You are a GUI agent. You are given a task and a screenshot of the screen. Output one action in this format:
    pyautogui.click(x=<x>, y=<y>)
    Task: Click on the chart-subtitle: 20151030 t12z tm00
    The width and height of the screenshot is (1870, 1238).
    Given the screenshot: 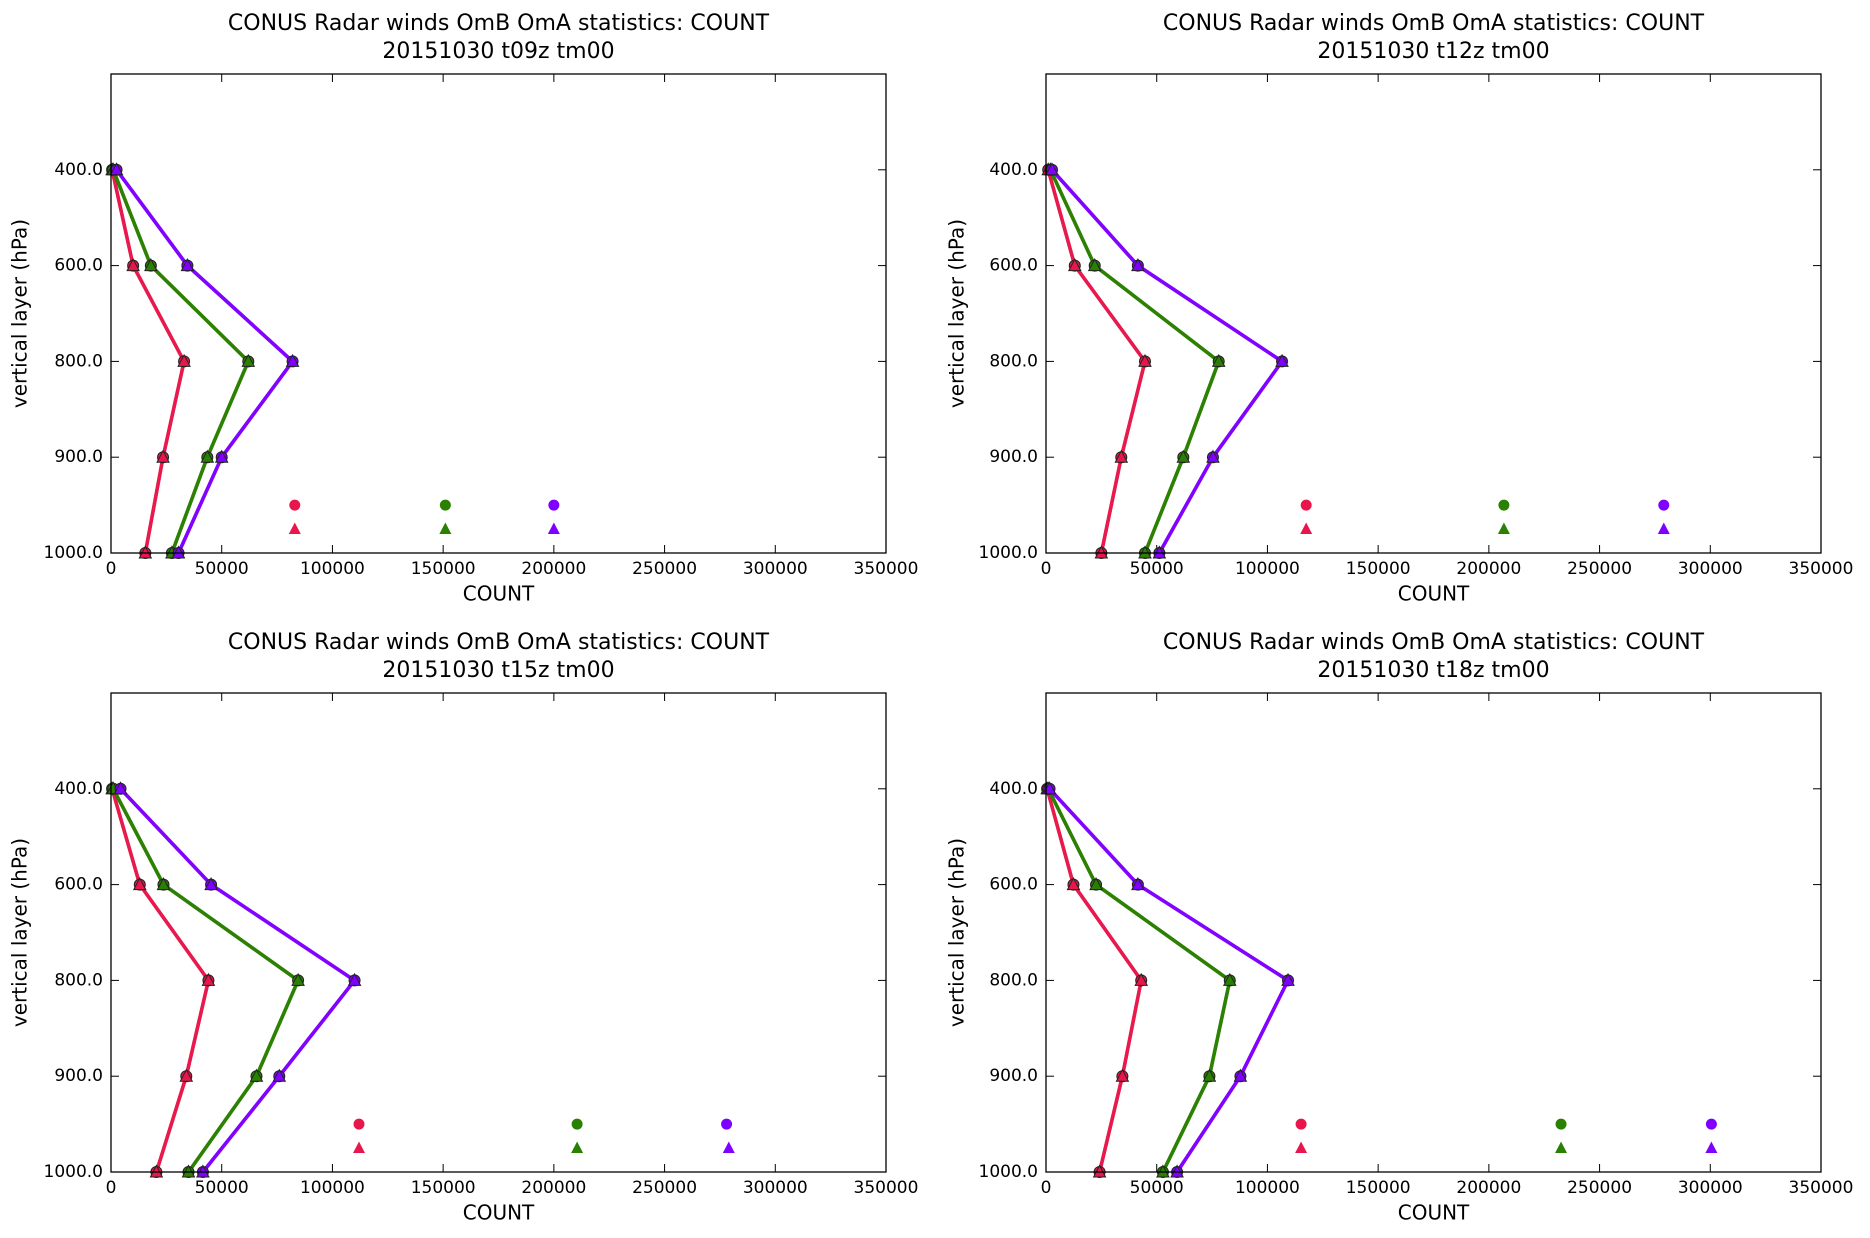 What is the action you would take?
    pyautogui.click(x=1433, y=51)
    